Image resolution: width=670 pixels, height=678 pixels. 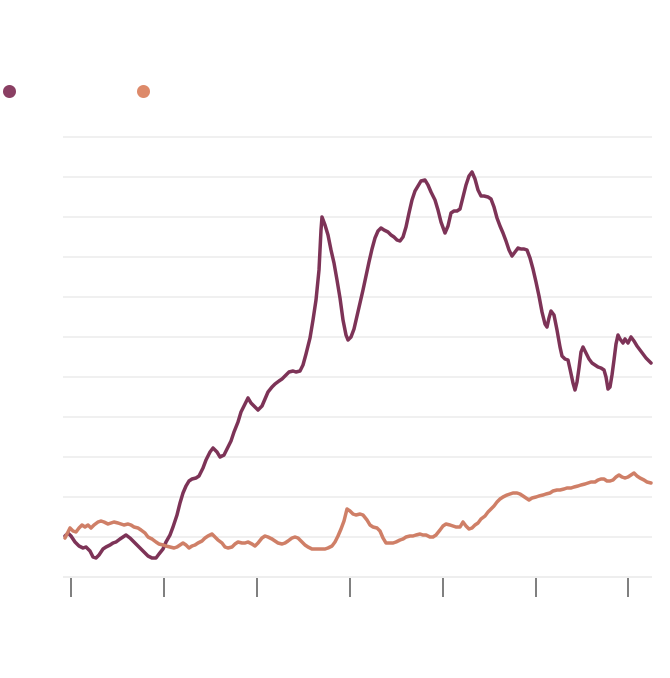 What do you see at coordinates (143, 91) in the screenshot?
I see `series-2-dot-icon` at bounding box center [143, 91].